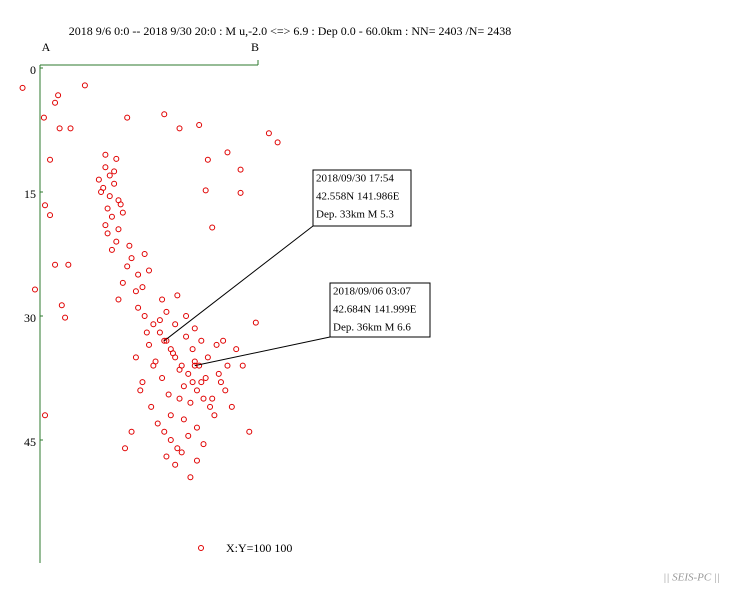 The height and width of the screenshot is (593, 751). I want to click on callout-event, so click(164, 340).